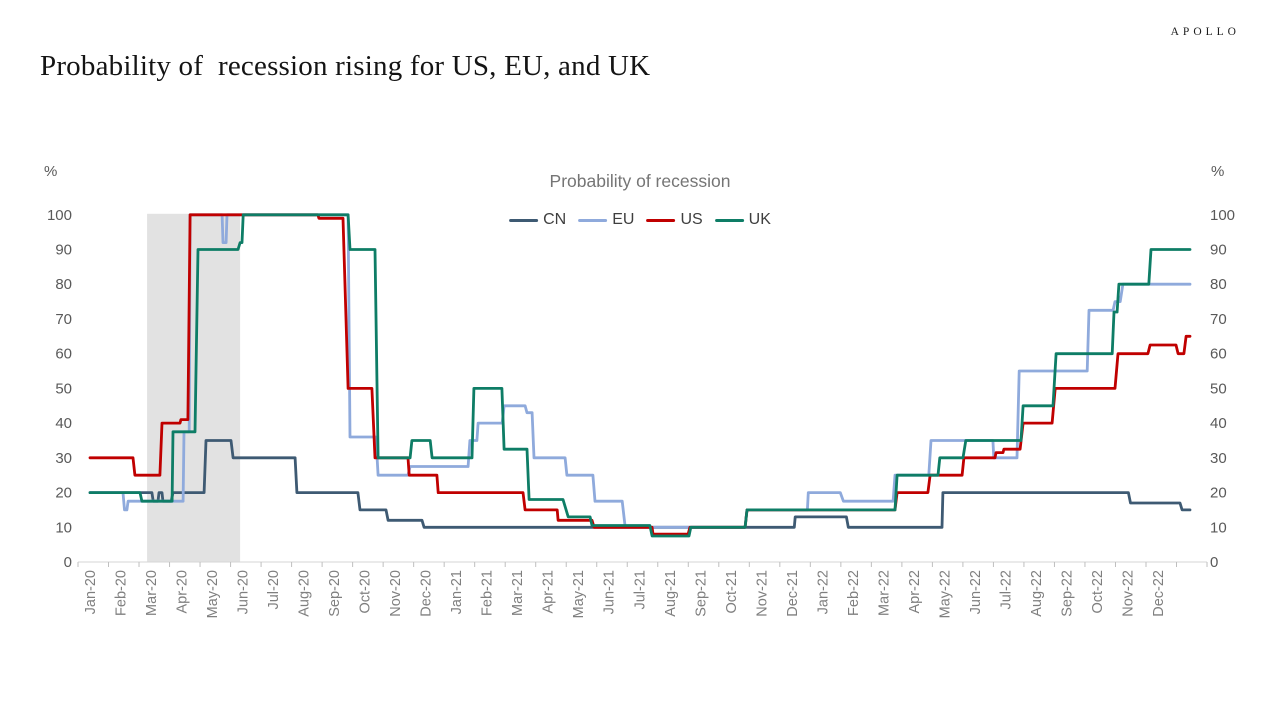 The image size is (1280, 720). Describe the element at coordinates (701, 593) in the screenshot. I see `x-axis-label: Sep-21` at that location.